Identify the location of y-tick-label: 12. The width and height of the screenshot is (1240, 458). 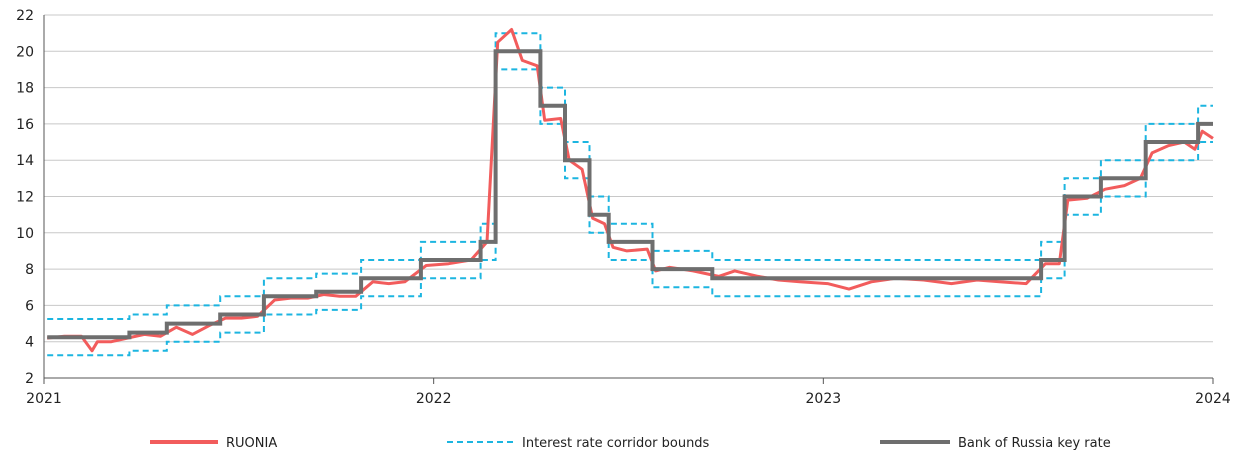
(25, 198).